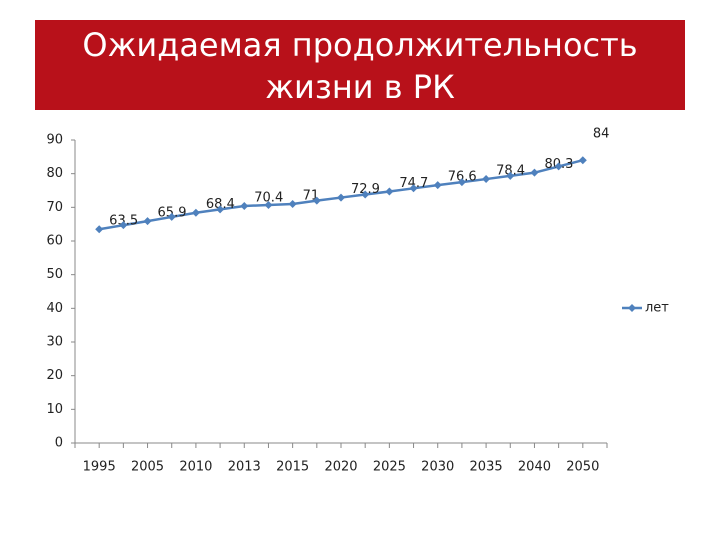 Image resolution: width=720 pixels, height=540 pixels. I want to click on data-label: 63.5, so click(123, 221).